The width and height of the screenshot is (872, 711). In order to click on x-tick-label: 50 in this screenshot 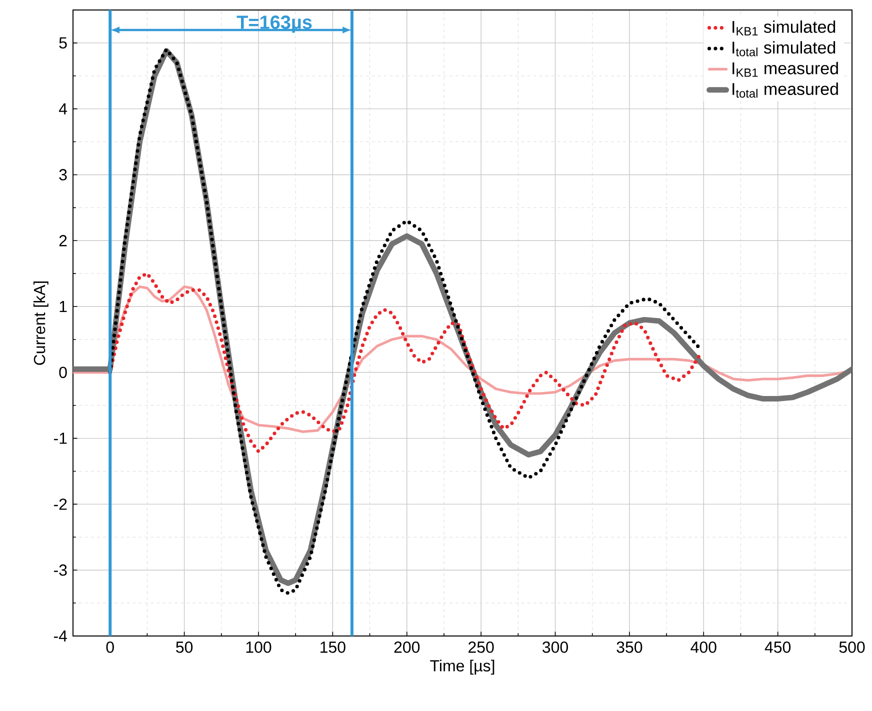, I will do `click(184, 647)`.